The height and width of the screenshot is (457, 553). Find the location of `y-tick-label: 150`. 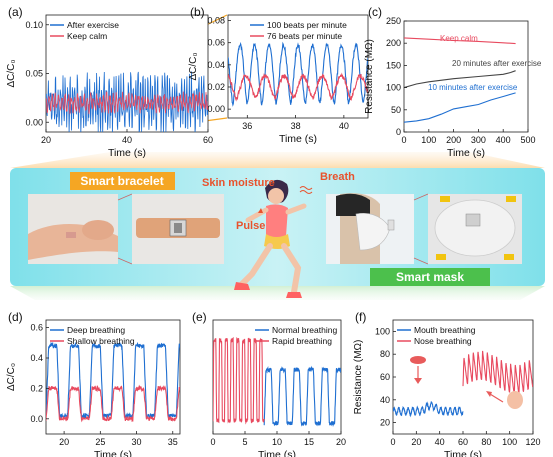

y-tick-label: 150 is located at coordinates (393, 65).